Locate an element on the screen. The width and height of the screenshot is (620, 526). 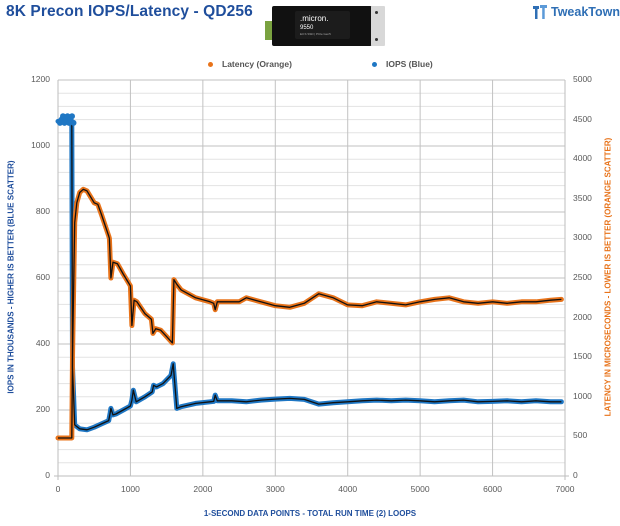
ssd-label: .micron. 9550 E3.S SSD | PCIe Gen5 is located at coordinates (322, 25).